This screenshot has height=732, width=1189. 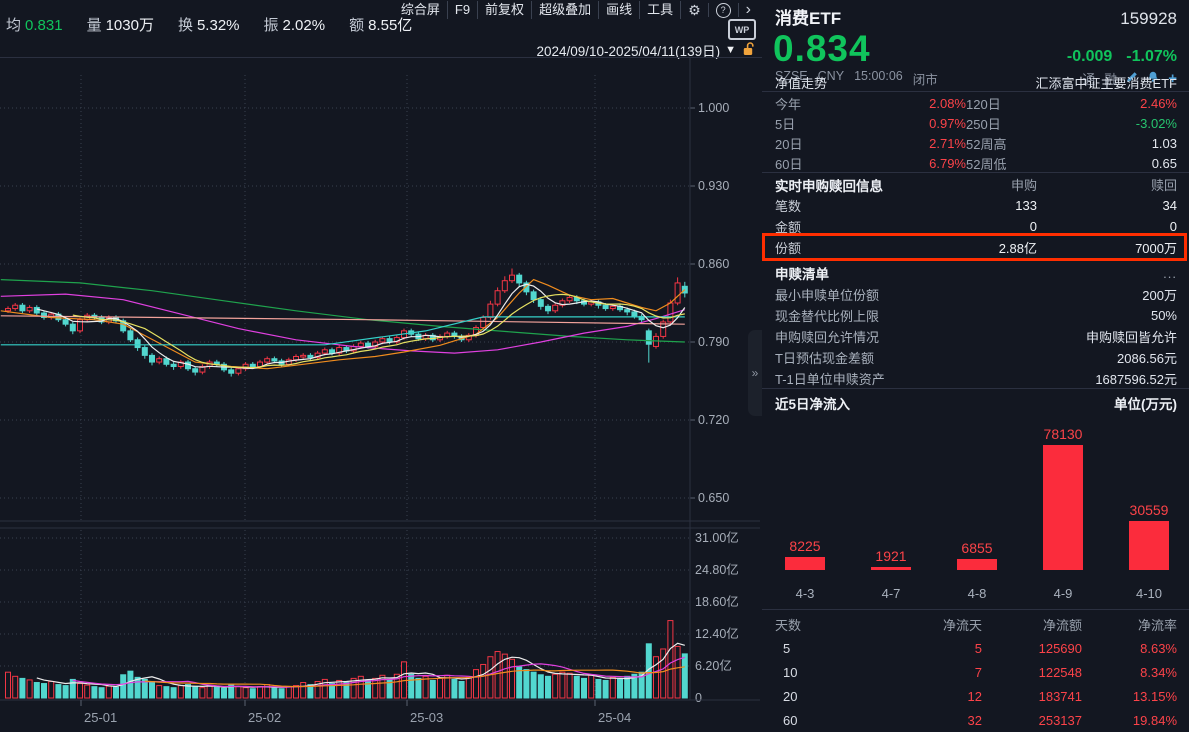 What do you see at coordinates (1158, 672) in the screenshot?
I see `netflow-rate-cell: 8.34%` at bounding box center [1158, 672].